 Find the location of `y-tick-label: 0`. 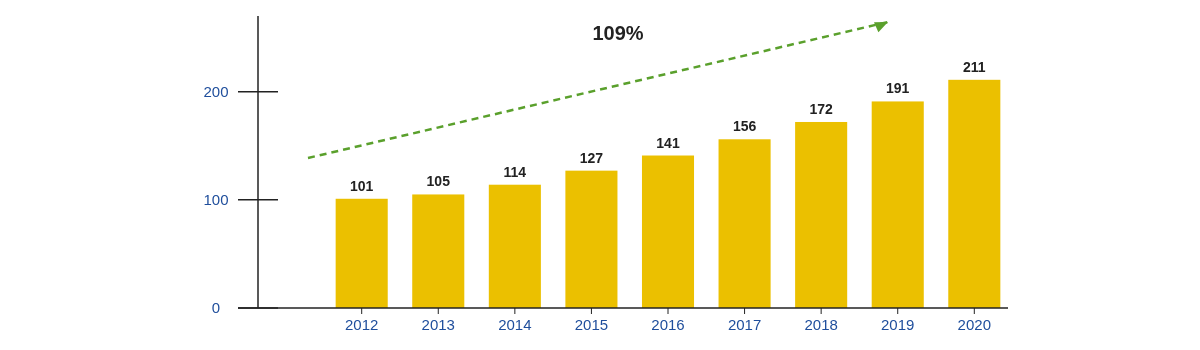

y-tick-label: 0 is located at coordinates (216, 307).